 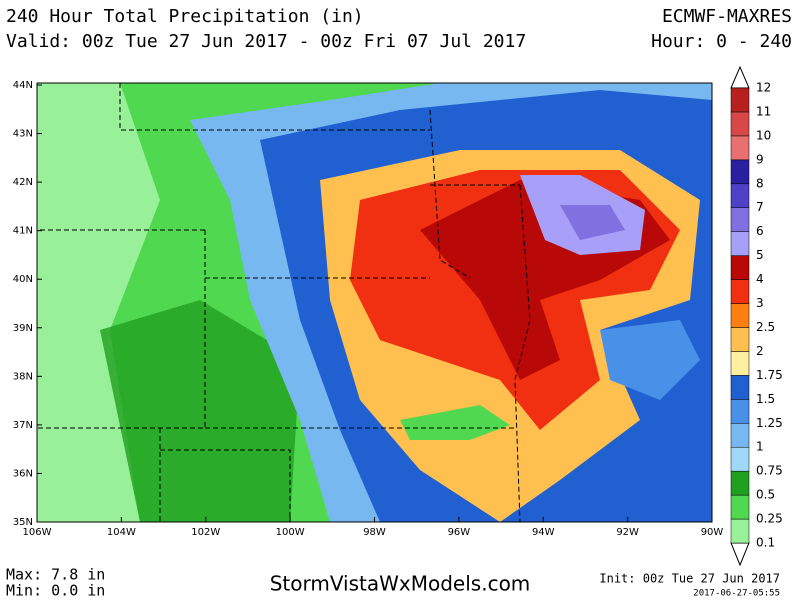 What do you see at coordinates (721, 41) in the screenshot?
I see `hour-range: Hour: 0 - 240` at bounding box center [721, 41].